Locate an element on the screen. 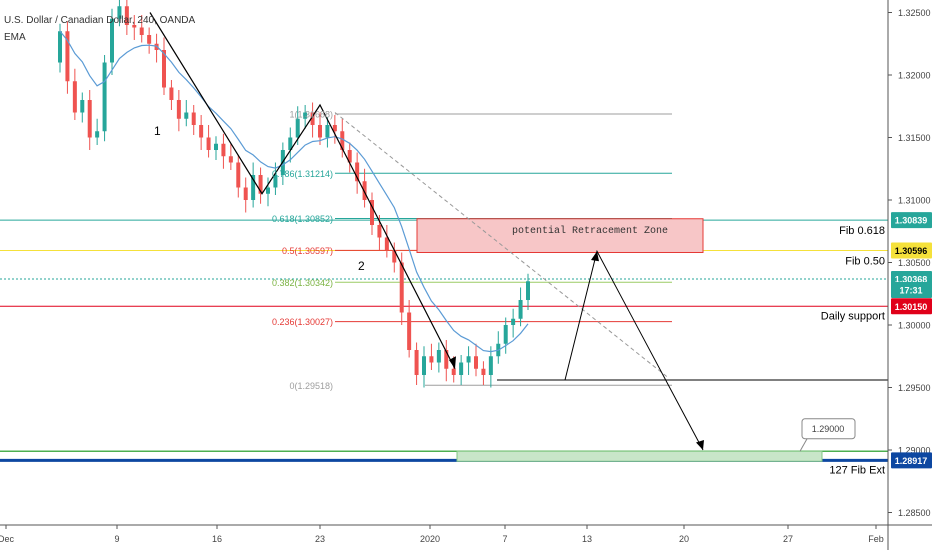 This screenshot has height=555, width=932. price-badge-text: 1.28917 is located at coordinates (911, 461).